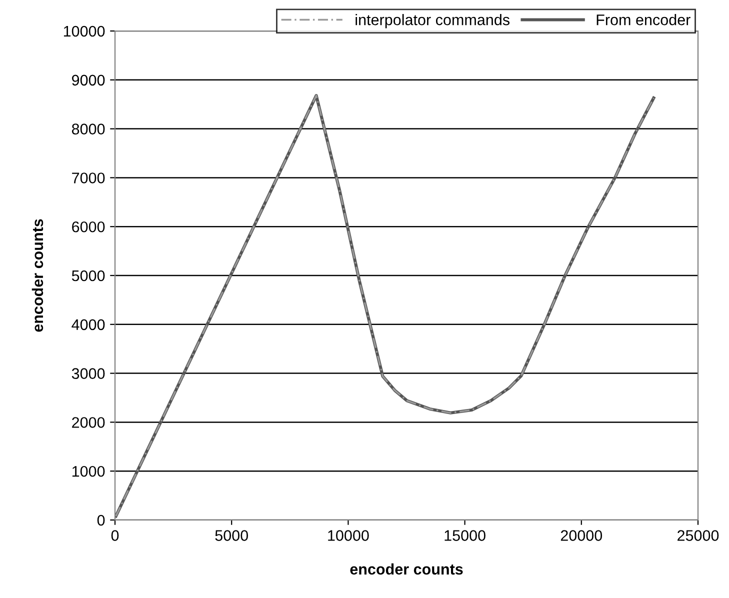 The image size is (729, 598). What do you see at coordinates (115, 535) in the screenshot?
I see `x-tick-label: 0` at bounding box center [115, 535].